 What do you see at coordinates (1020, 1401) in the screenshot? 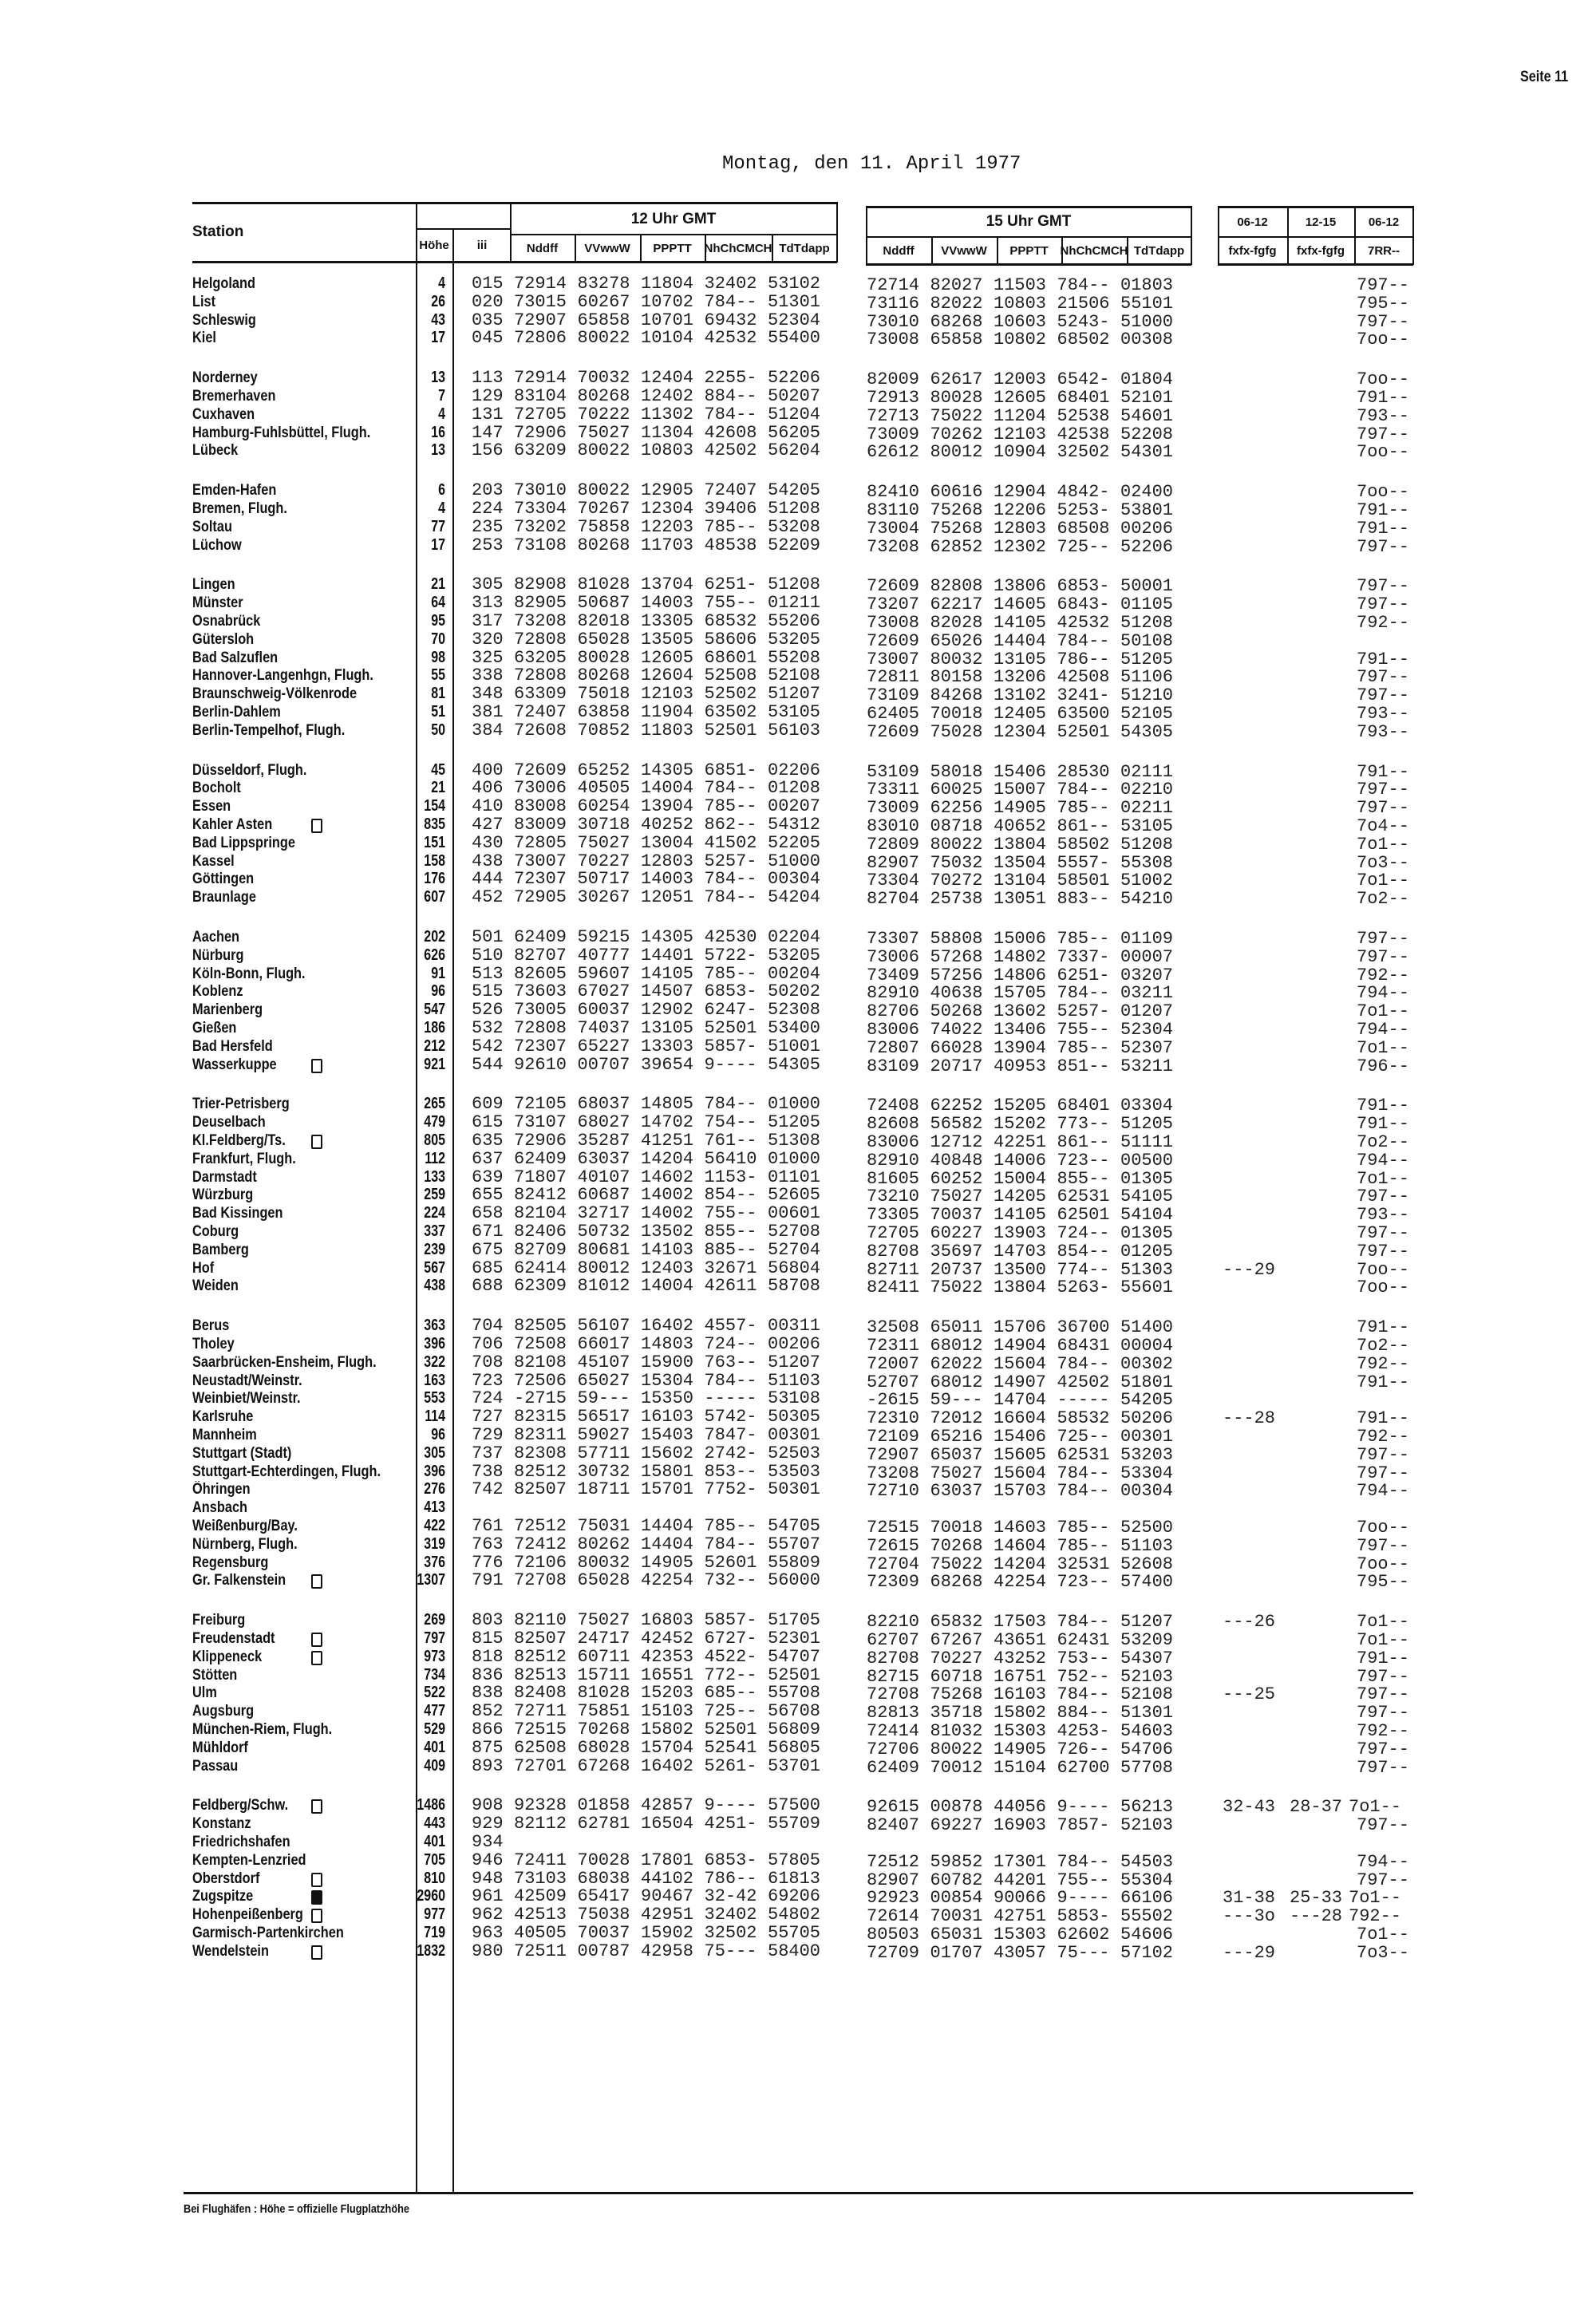
I see `obs-15-group: 14704` at bounding box center [1020, 1401].